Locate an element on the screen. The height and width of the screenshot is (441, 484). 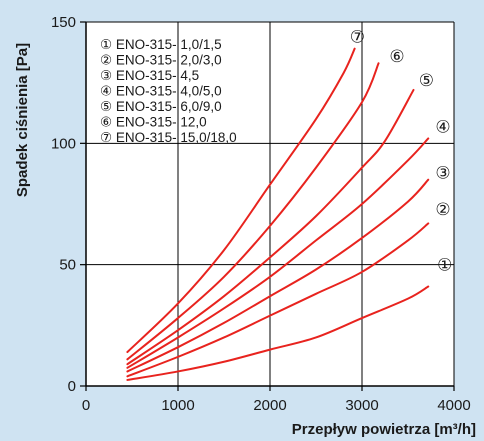
y-tick-label-150: 150 is located at coordinates (63, 22).